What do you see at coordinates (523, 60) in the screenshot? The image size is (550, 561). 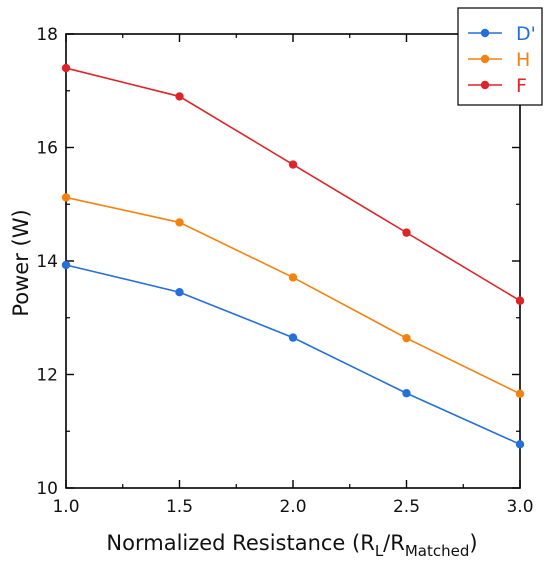 I see `legend-label: H` at bounding box center [523, 60].